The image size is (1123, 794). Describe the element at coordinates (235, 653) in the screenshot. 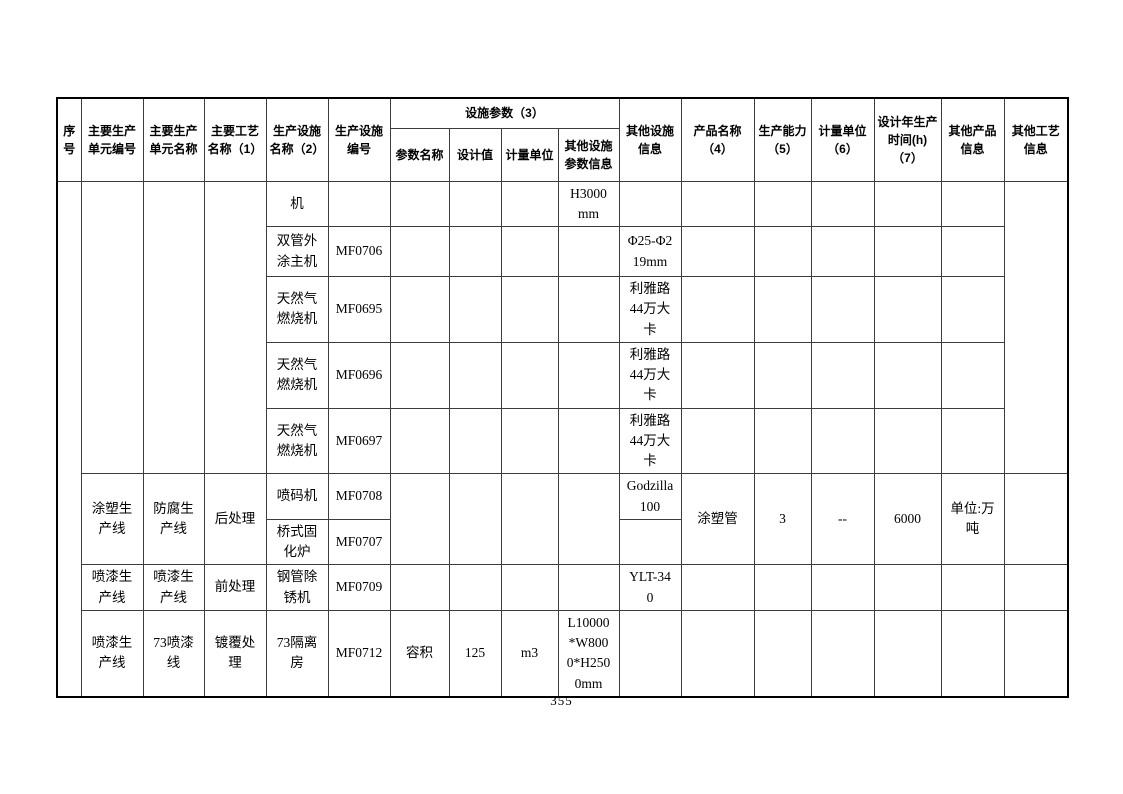

I see `cell-process-name: 镀覆处理` at that location.